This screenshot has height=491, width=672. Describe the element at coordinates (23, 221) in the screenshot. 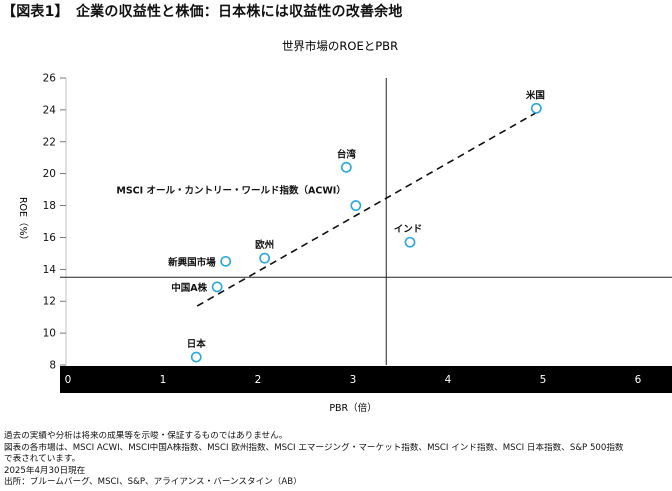

I see `y-axis-title: ROE（%）` at that location.